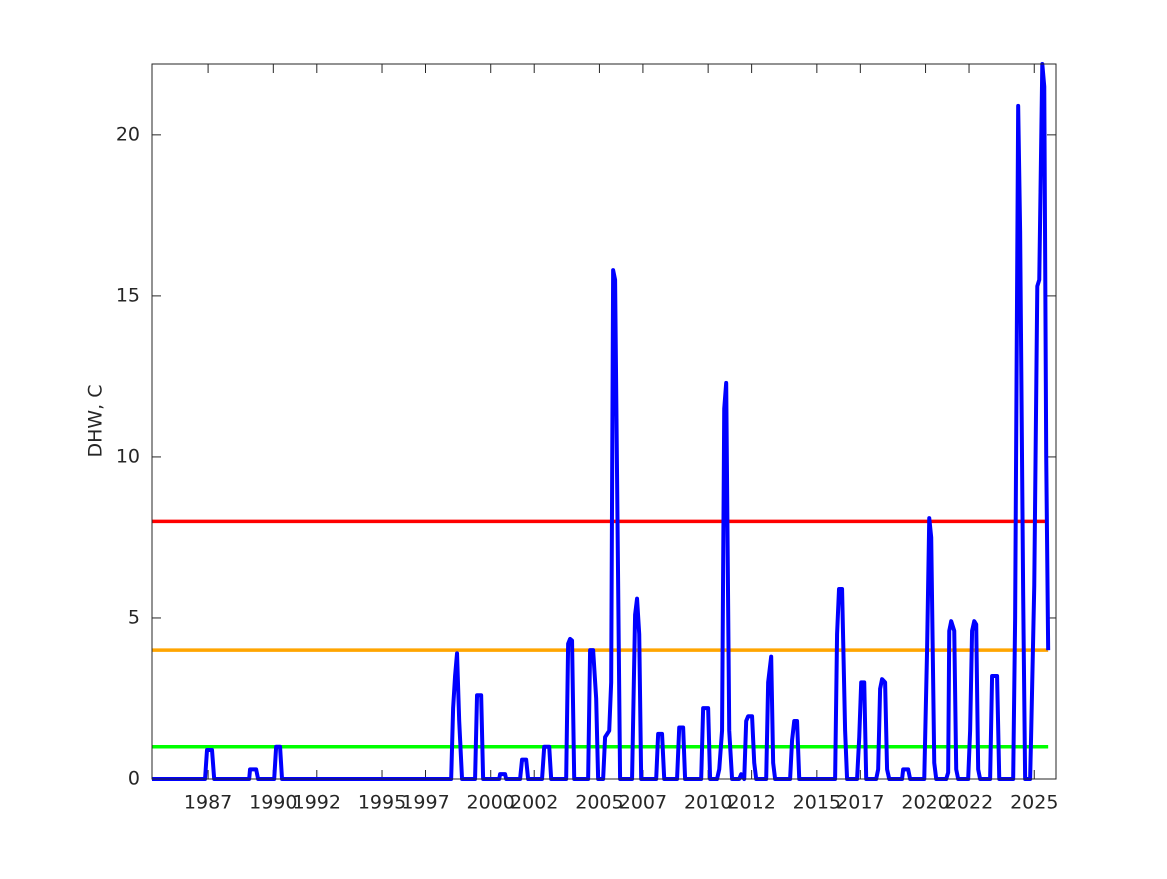  I want to click on x-tick-label: 2020, so click(925, 803).